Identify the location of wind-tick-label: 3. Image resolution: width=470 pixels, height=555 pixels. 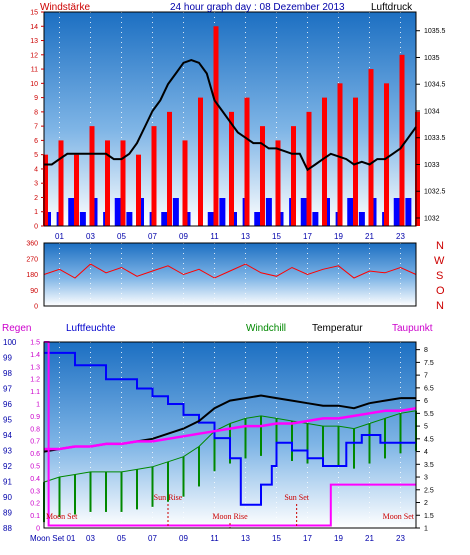
(36, 184).